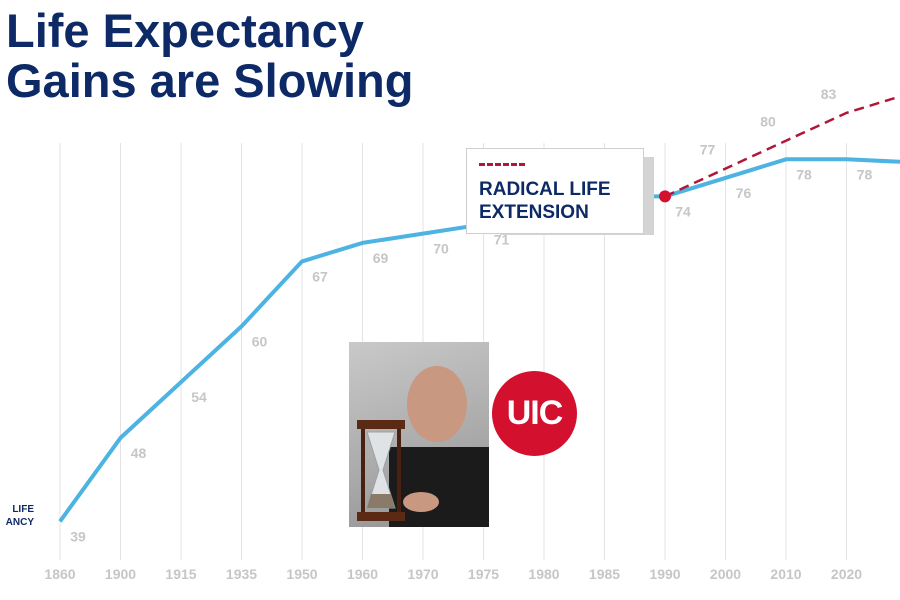 The width and height of the screenshot is (900, 600). What do you see at coordinates (502, 164) in the screenshot?
I see `legend-dashed-line-swatch` at bounding box center [502, 164].